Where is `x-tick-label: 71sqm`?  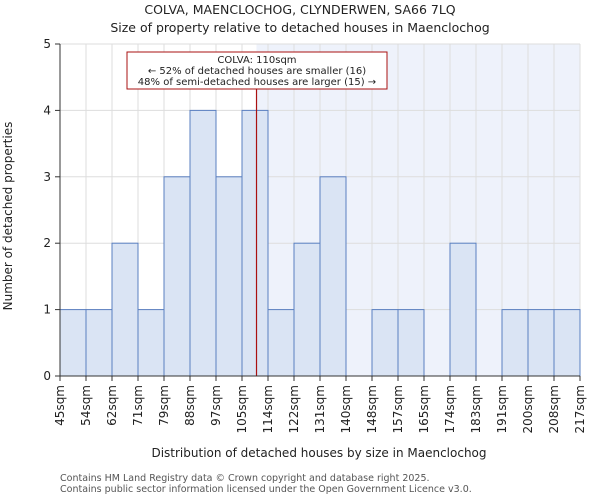 x-tick-label: 71sqm is located at coordinates (138, 405).